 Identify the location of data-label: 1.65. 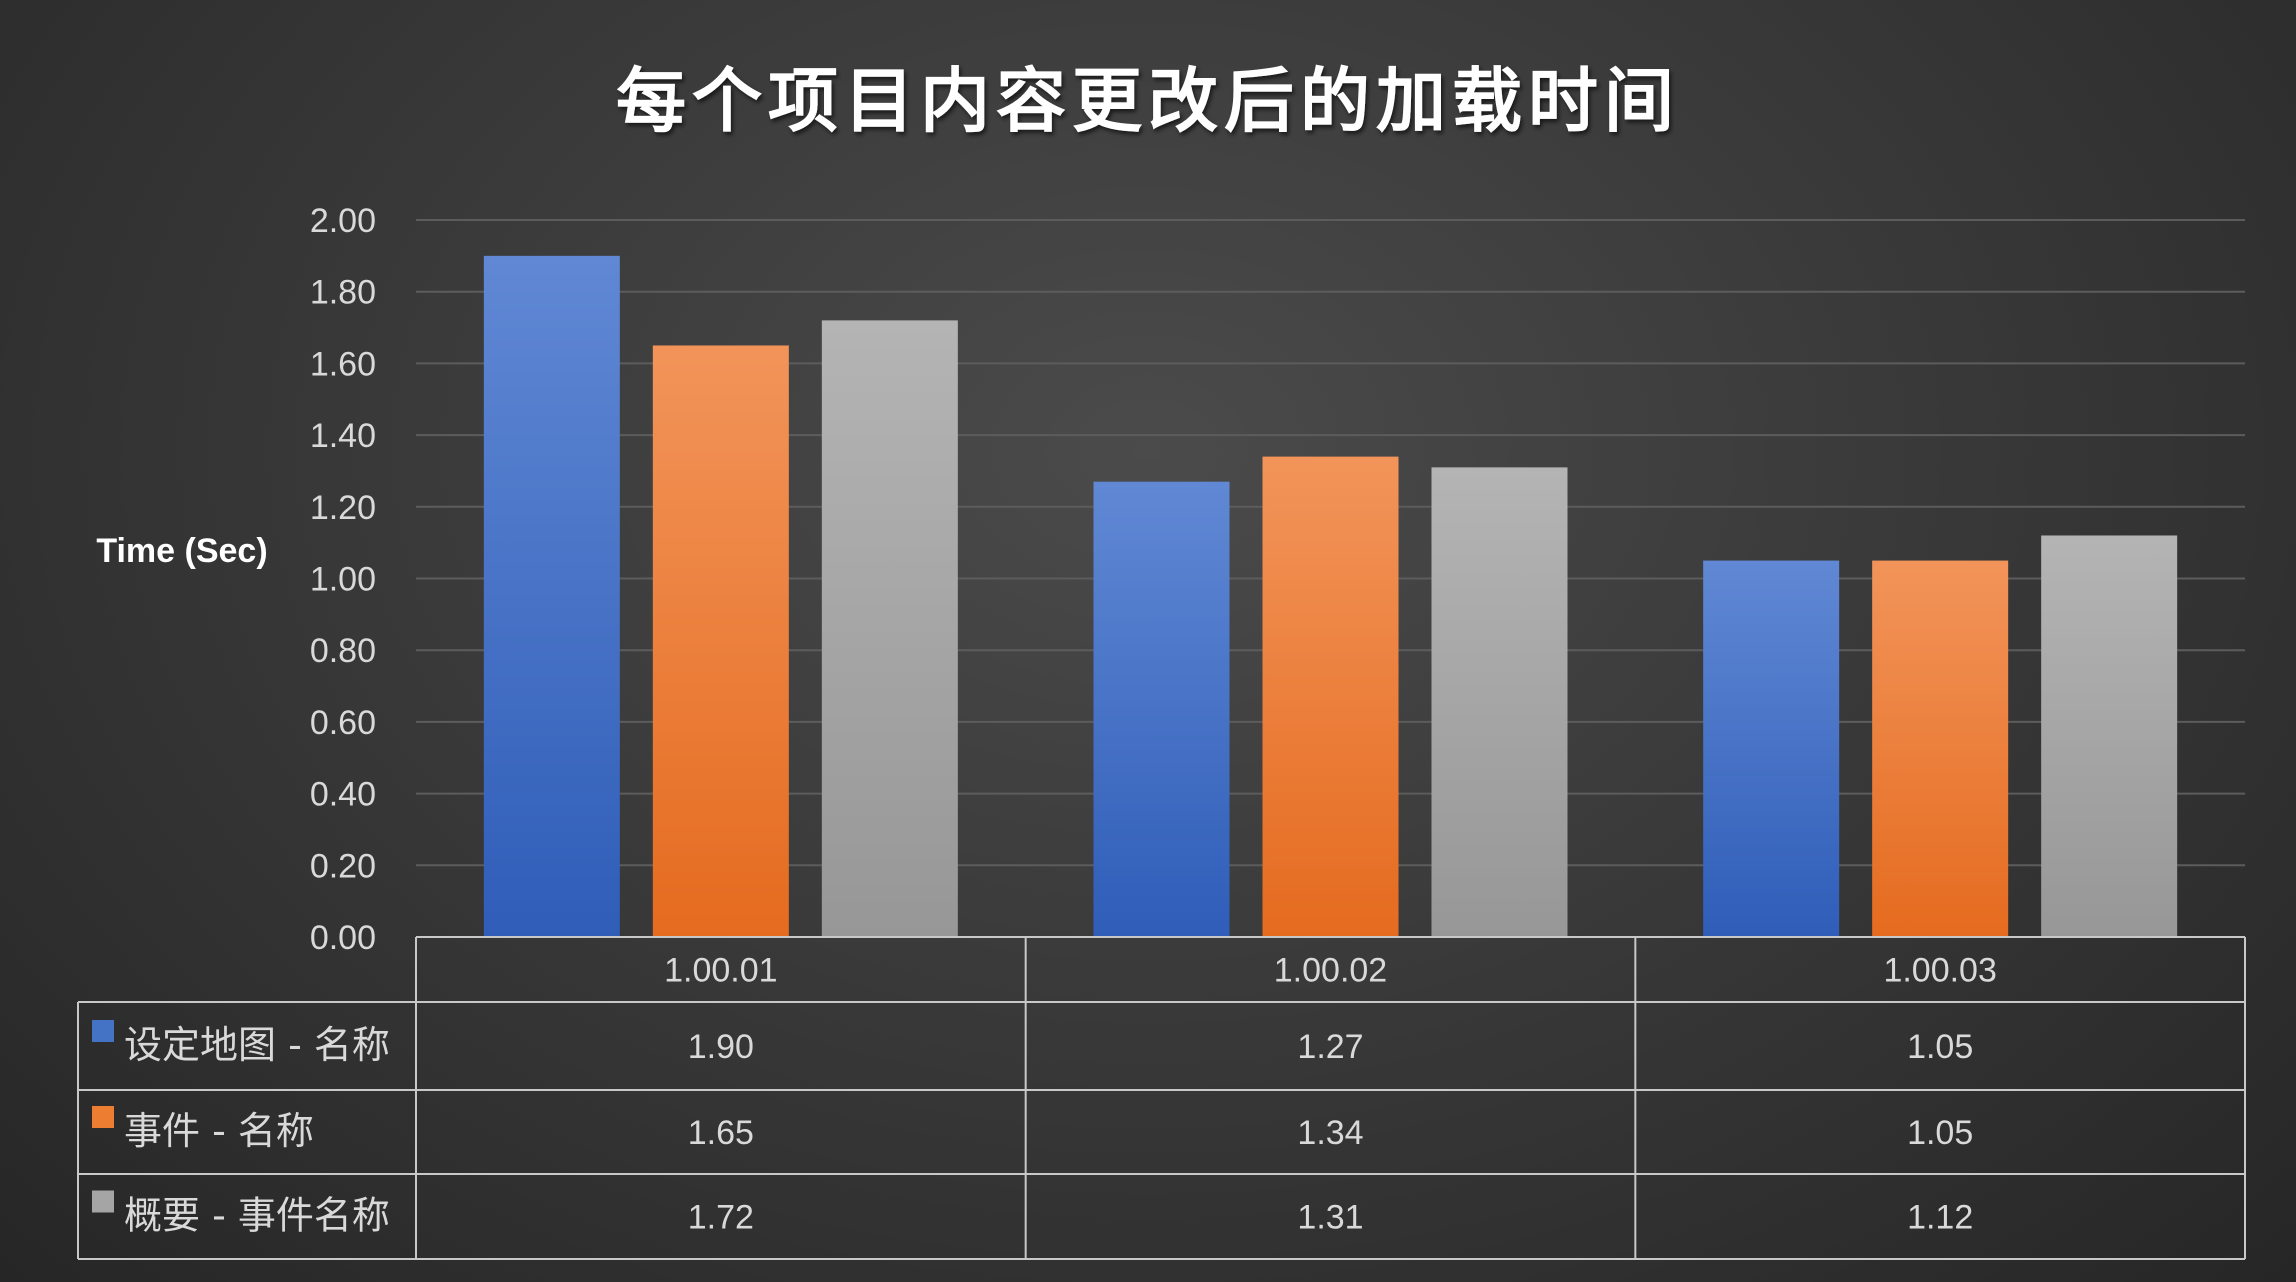
(721, 1133).